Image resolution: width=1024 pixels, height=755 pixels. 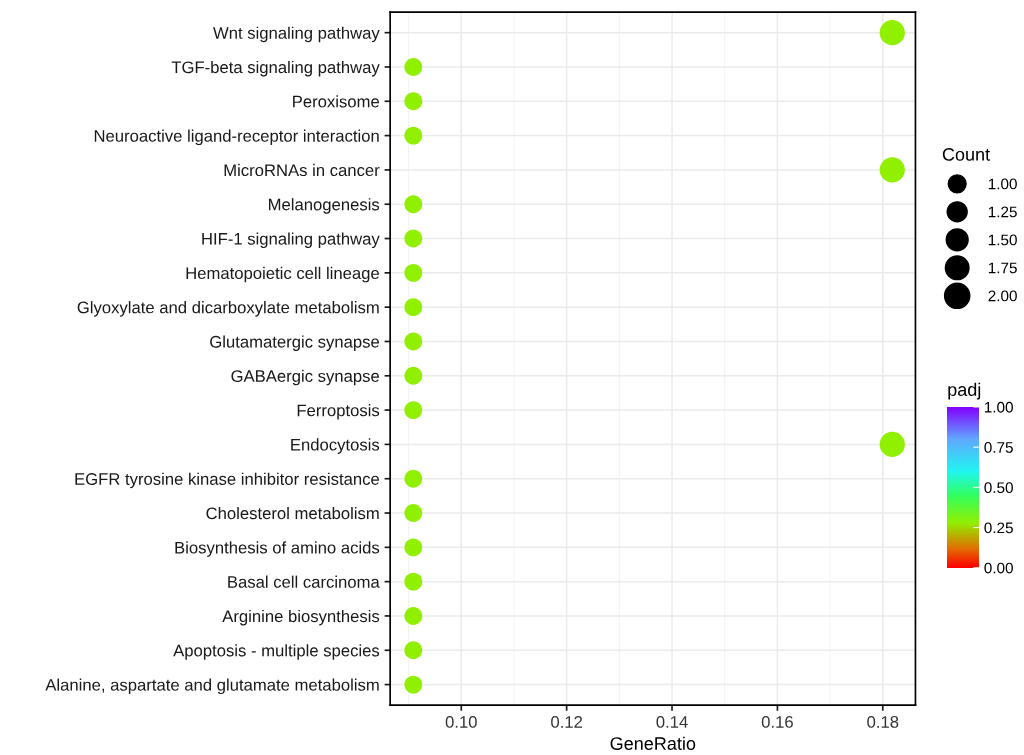 I want to click on y-tick-label: Endocytosis, so click(x=335, y=446).